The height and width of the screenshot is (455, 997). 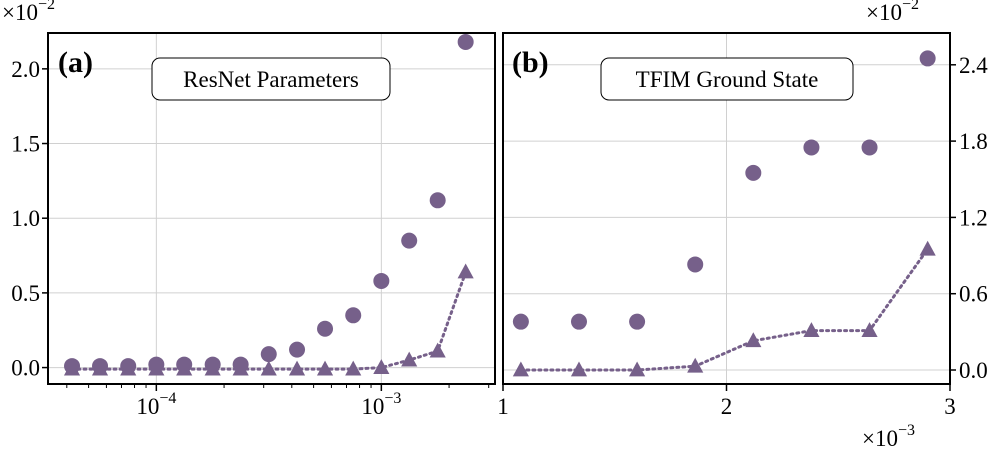 I want to click on triangles-line, so click(x=724, y=309).